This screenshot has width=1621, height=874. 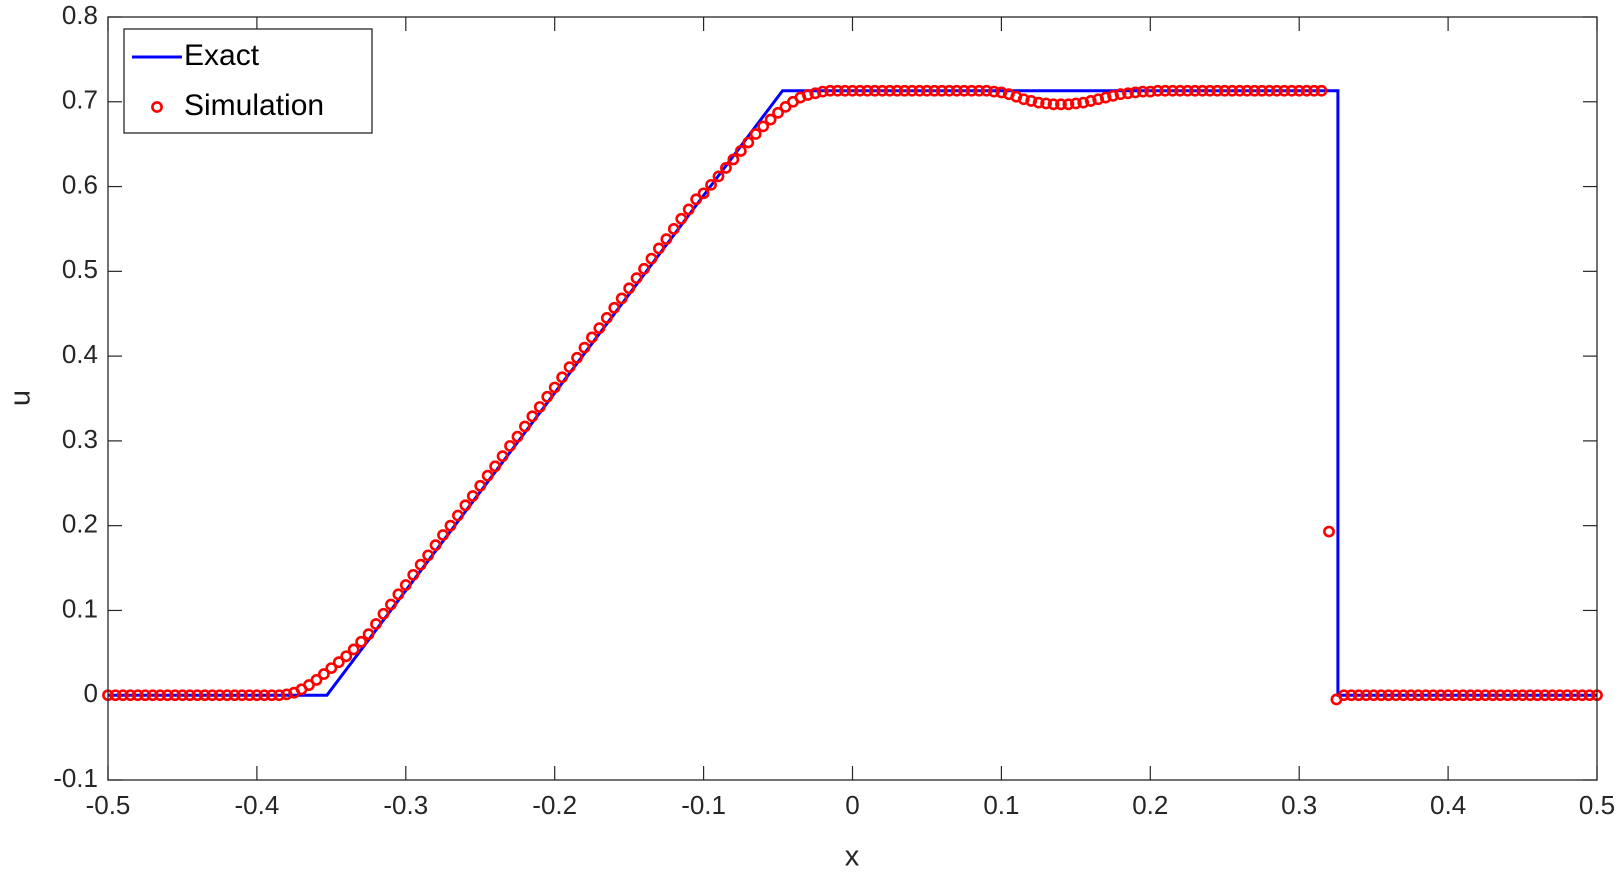 I want to click on x-tick-label: -0.5, so click(x=108, y=805).